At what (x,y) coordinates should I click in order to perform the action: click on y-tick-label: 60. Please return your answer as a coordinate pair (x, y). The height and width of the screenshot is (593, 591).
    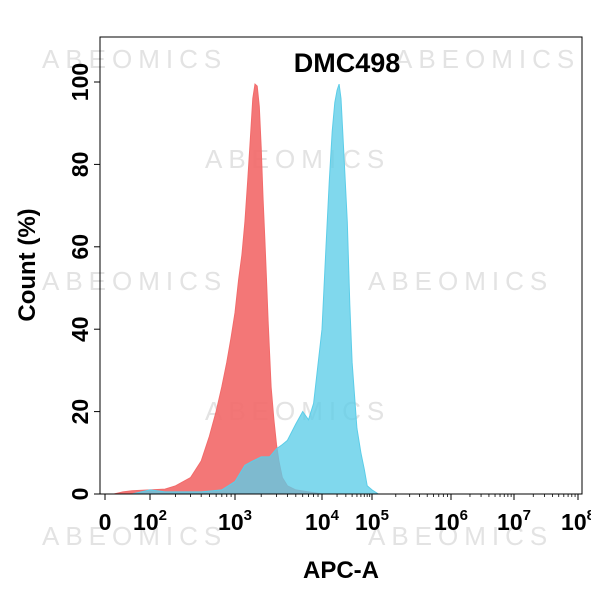
    Looking at the image, I should click on (80, 247).